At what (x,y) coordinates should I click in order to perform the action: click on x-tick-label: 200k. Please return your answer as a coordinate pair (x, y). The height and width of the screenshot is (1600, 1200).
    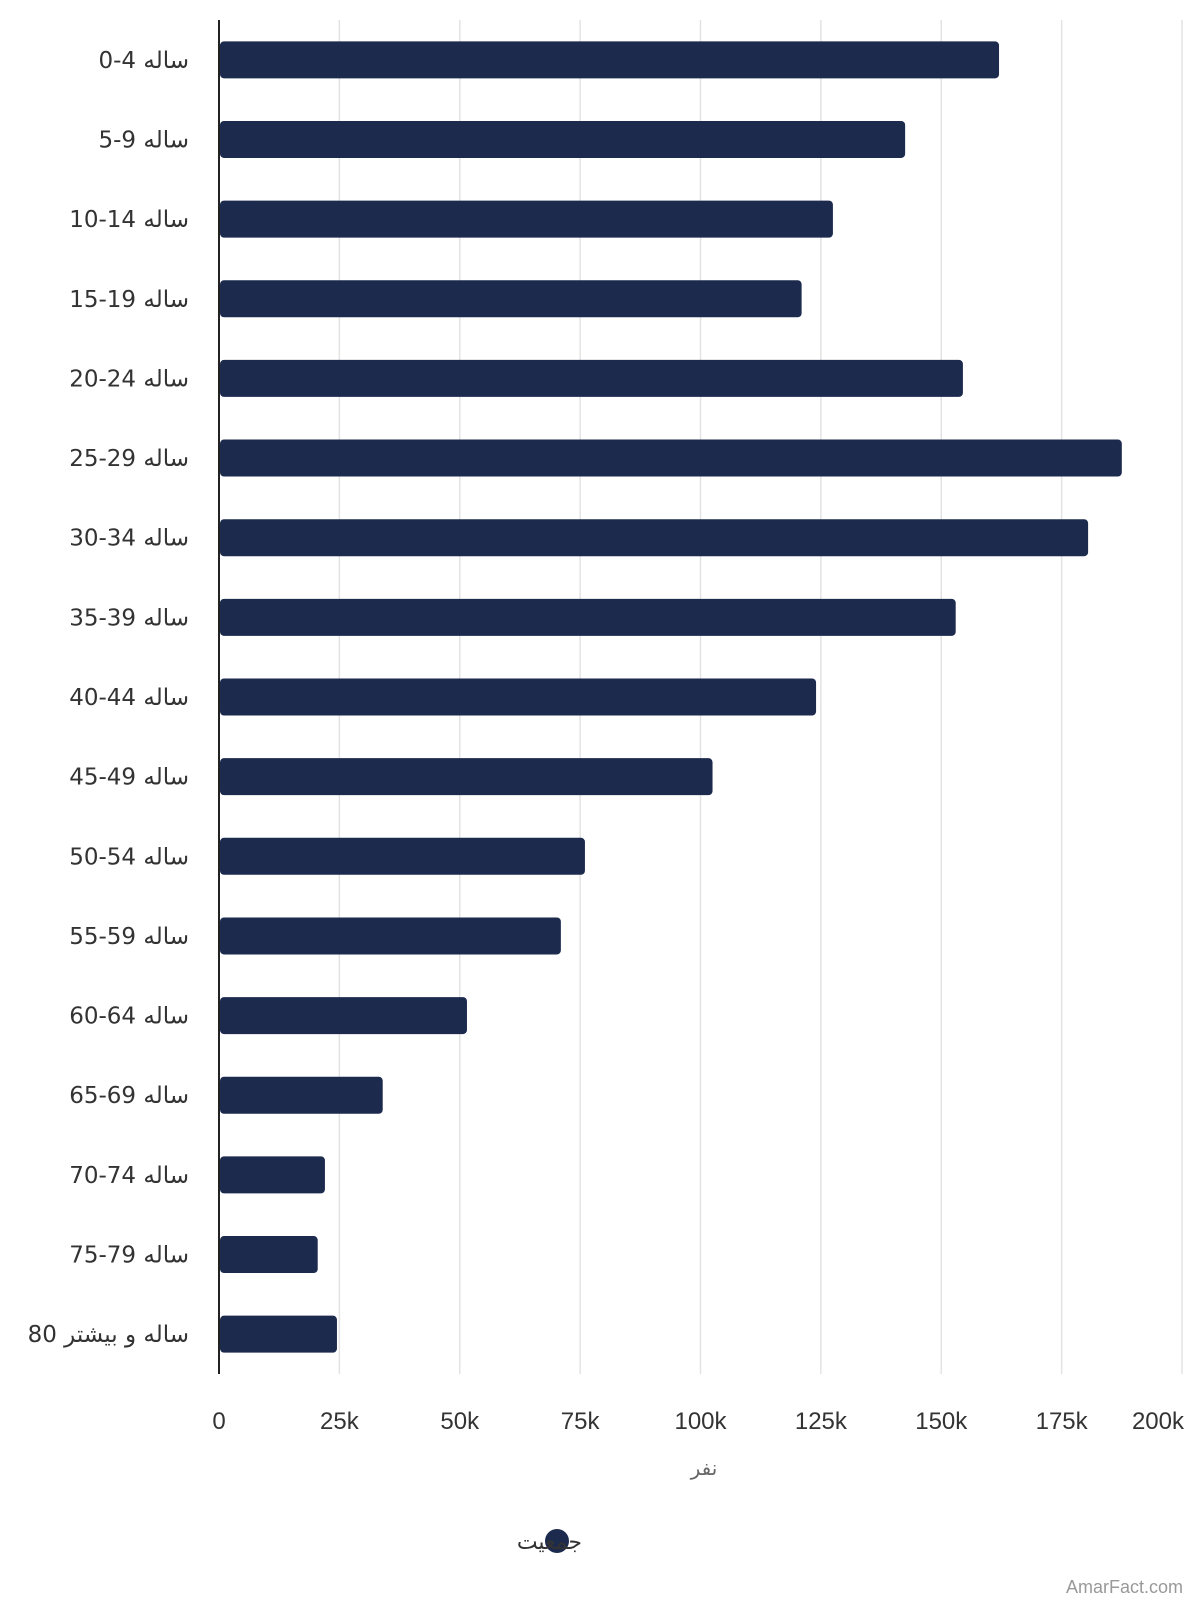
    Looking at the image, I should click on (1158, 1421).